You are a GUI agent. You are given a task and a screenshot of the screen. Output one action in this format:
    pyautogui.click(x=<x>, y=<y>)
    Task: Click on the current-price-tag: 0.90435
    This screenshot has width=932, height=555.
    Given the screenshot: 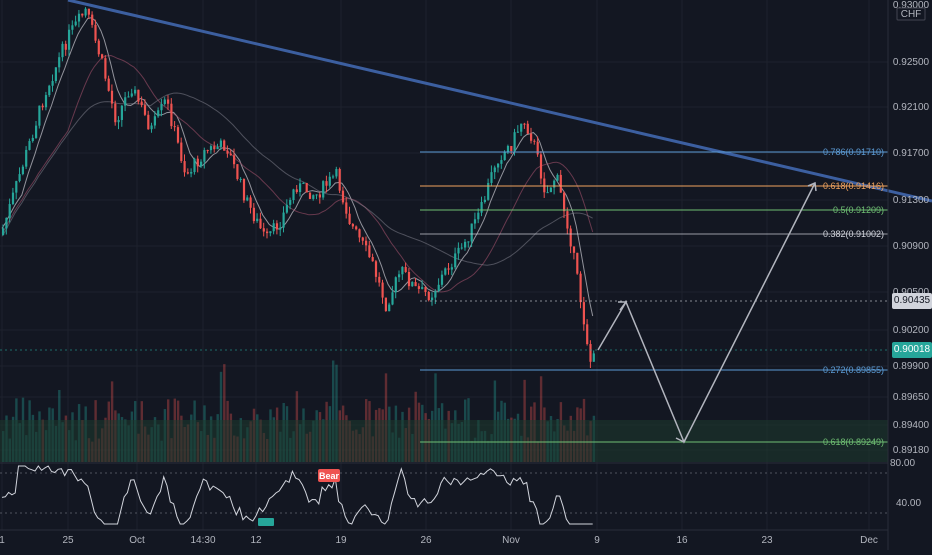 What is the action you would take?
    pyautogui.click(x=912, y=301)
    